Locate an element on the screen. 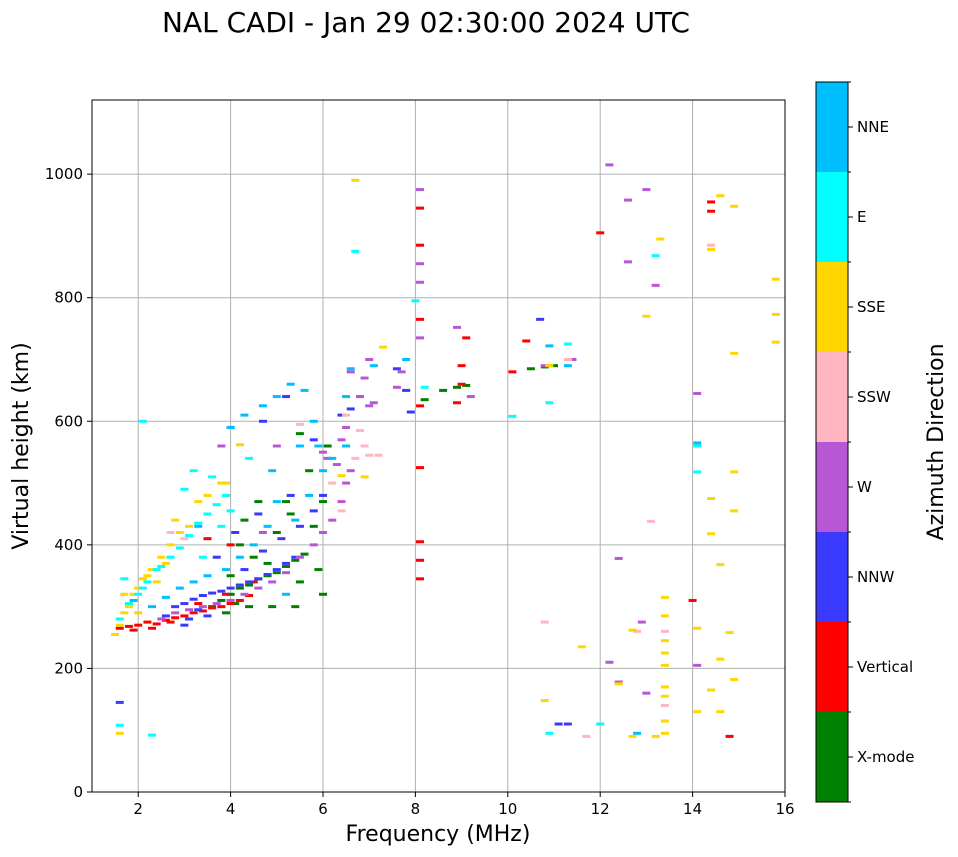  x-tick-label: 16 is located at coordinates (784, 809).